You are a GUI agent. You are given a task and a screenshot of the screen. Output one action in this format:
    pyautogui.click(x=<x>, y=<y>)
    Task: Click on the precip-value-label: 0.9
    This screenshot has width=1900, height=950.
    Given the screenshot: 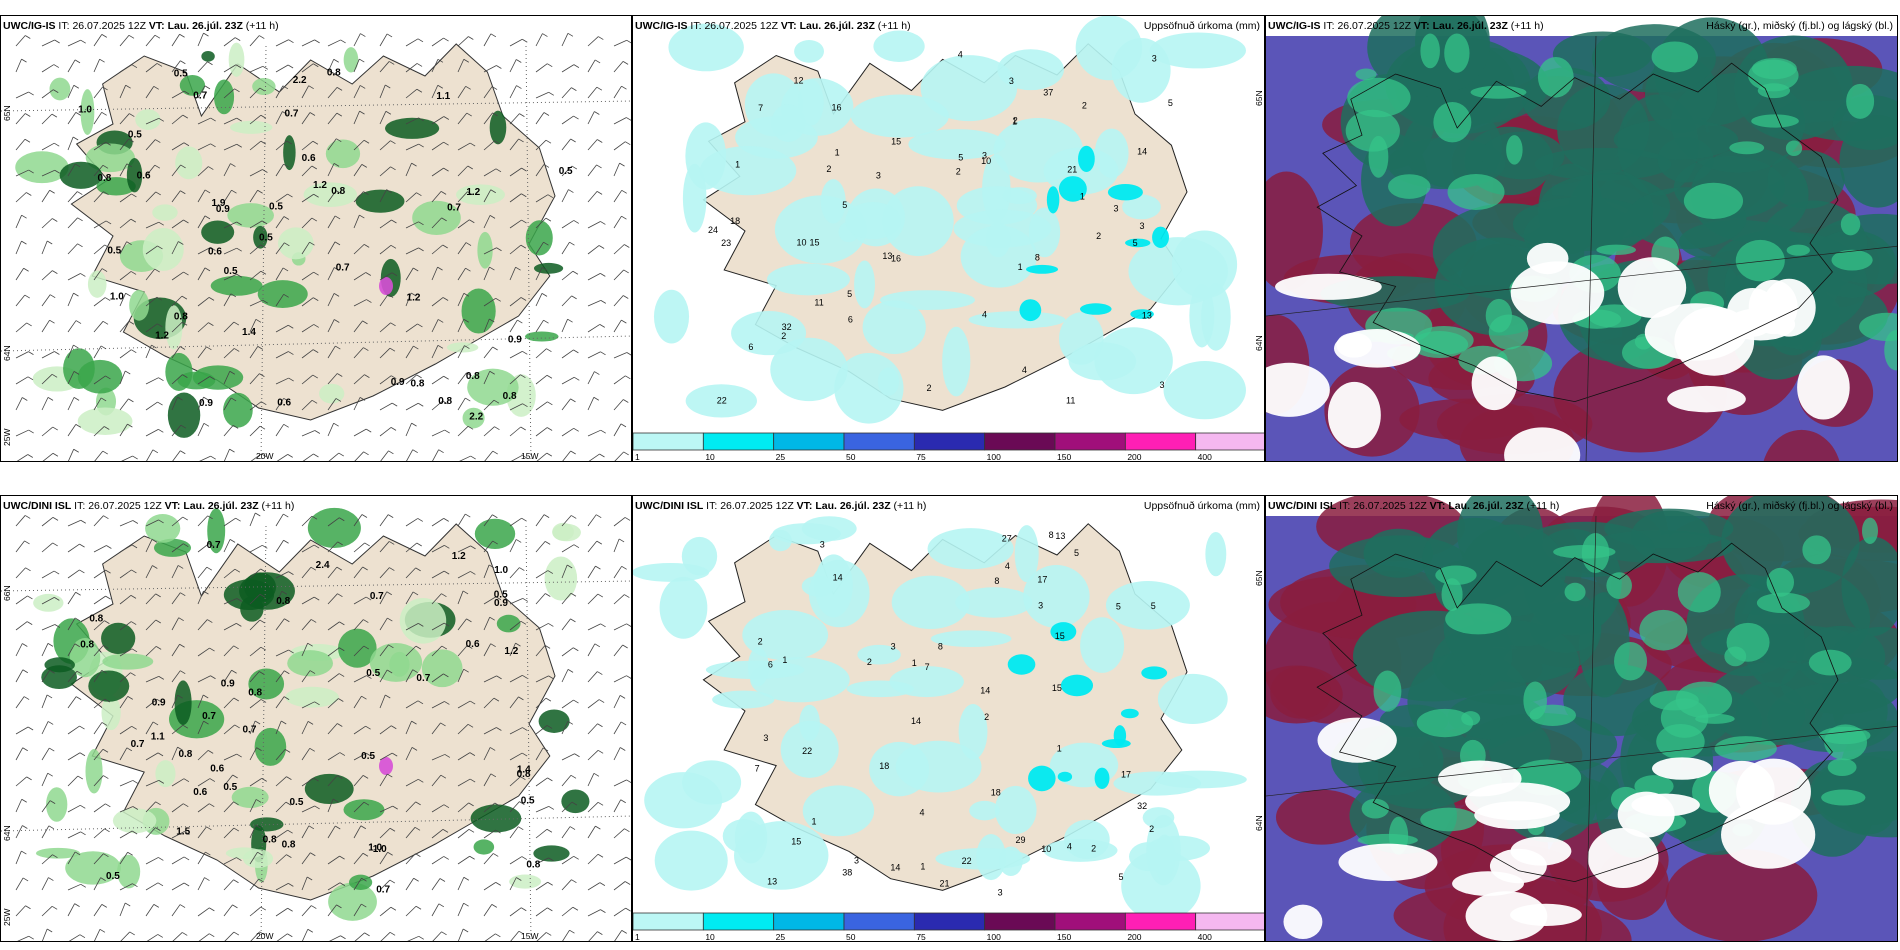 What is the action you would take?
    pyautogui.click(x=501, y=603)
    